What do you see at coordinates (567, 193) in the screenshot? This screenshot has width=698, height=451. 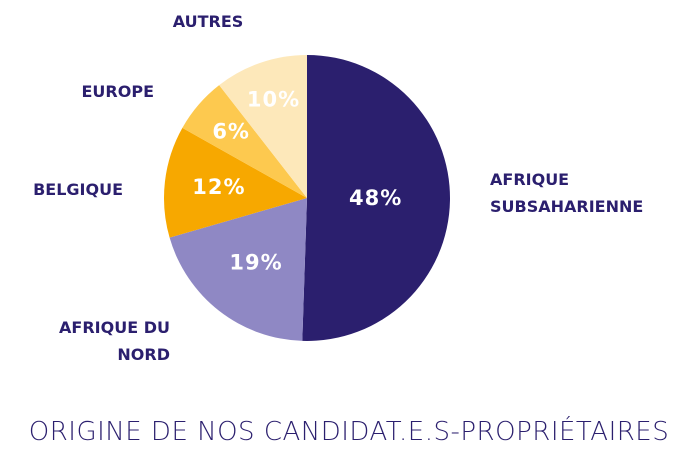 I see `category-label: AFRIQUE SUBSAHARIENNE` at bounding box center [567, 193].